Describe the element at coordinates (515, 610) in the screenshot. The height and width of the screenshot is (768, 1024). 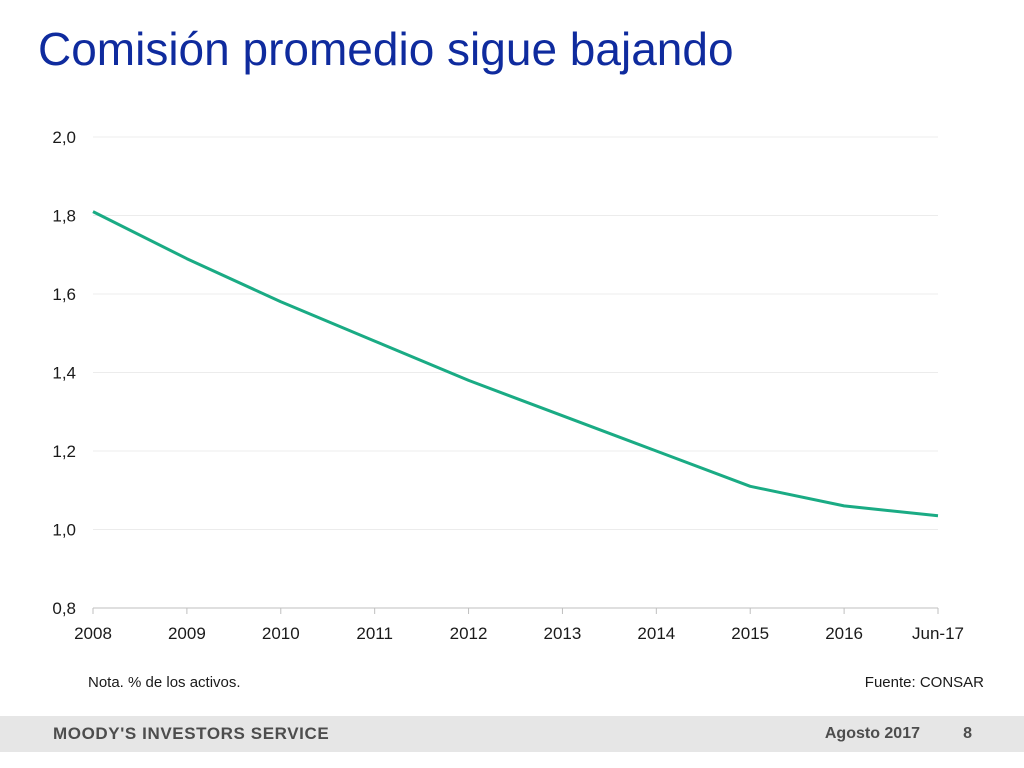
I see `x-axis` at that location.